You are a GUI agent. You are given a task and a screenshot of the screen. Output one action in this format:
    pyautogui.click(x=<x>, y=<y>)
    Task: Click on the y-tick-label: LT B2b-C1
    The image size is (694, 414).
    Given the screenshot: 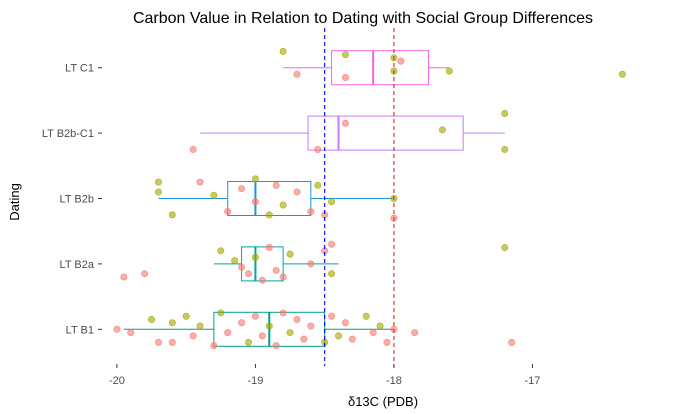 What is the action you would take?
    pyautogui.click(x=68, y=134)
    